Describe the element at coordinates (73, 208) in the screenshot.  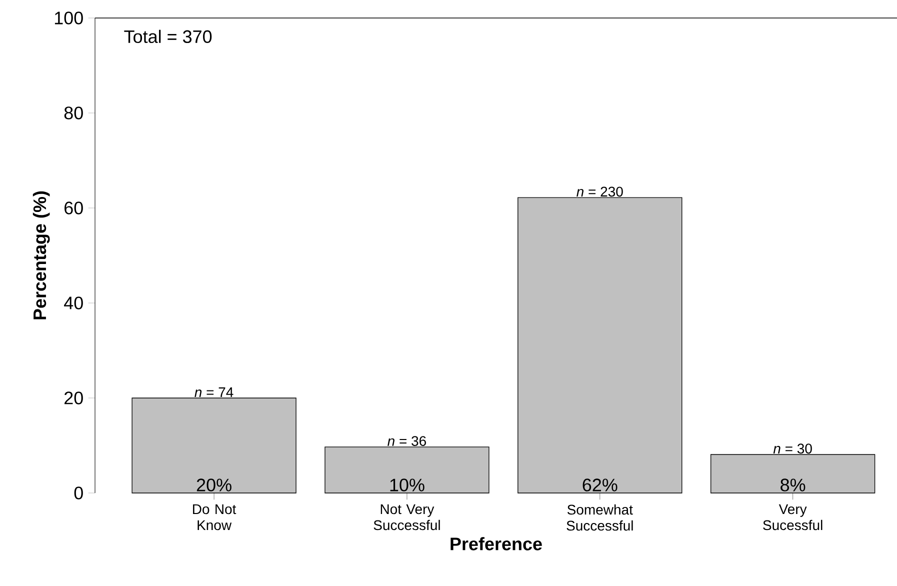
I see `y-tick-label: 60` at that location.